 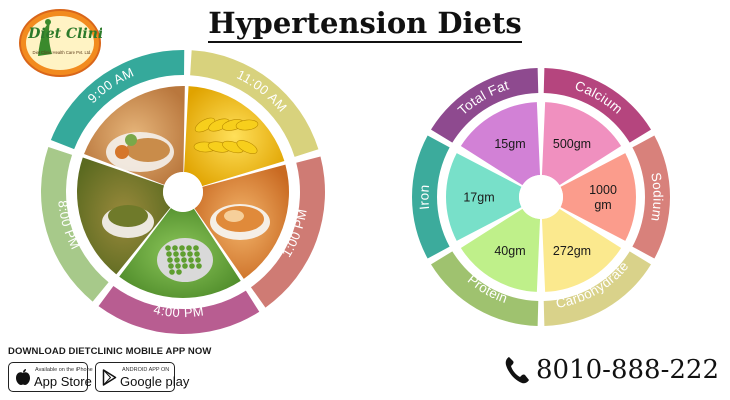 I want to click on phone-number: 8010-888-222, so click(x=627, y=370).